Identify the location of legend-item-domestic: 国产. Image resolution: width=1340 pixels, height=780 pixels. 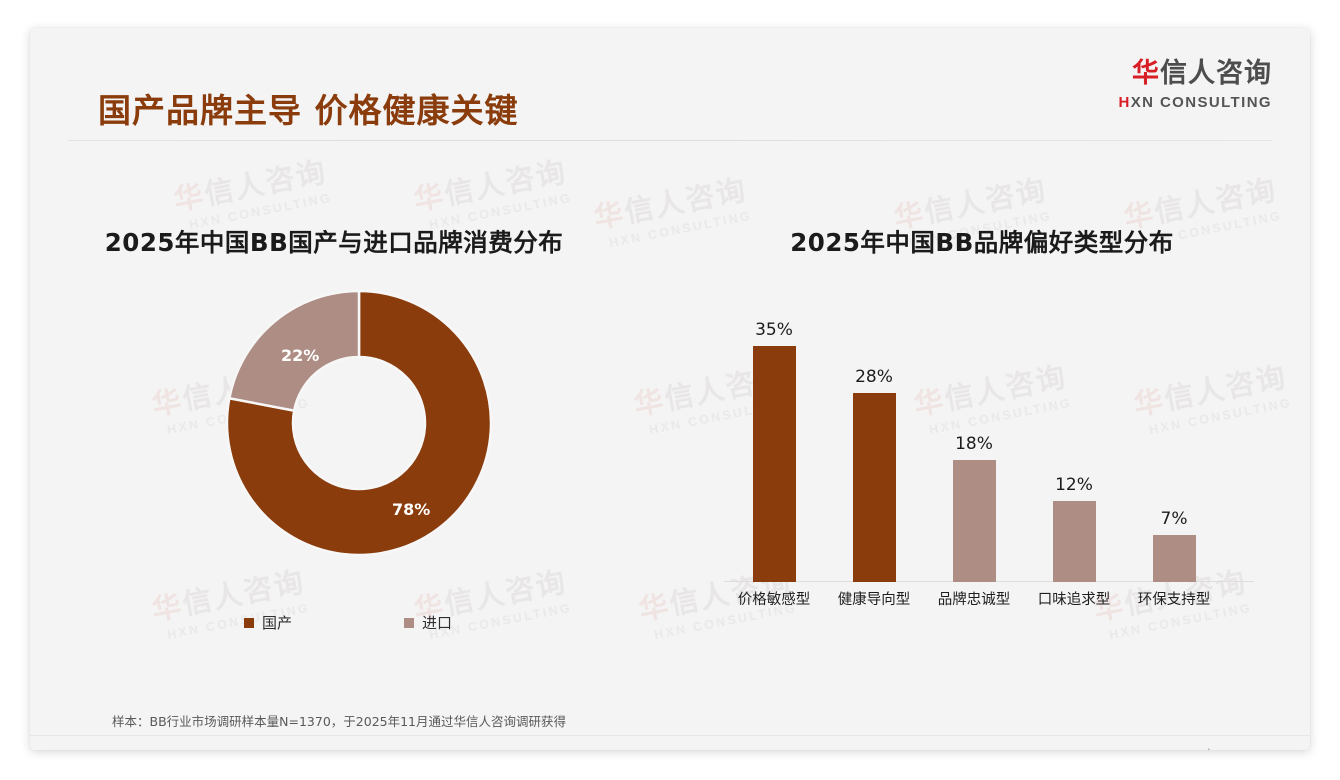
(267, 622).